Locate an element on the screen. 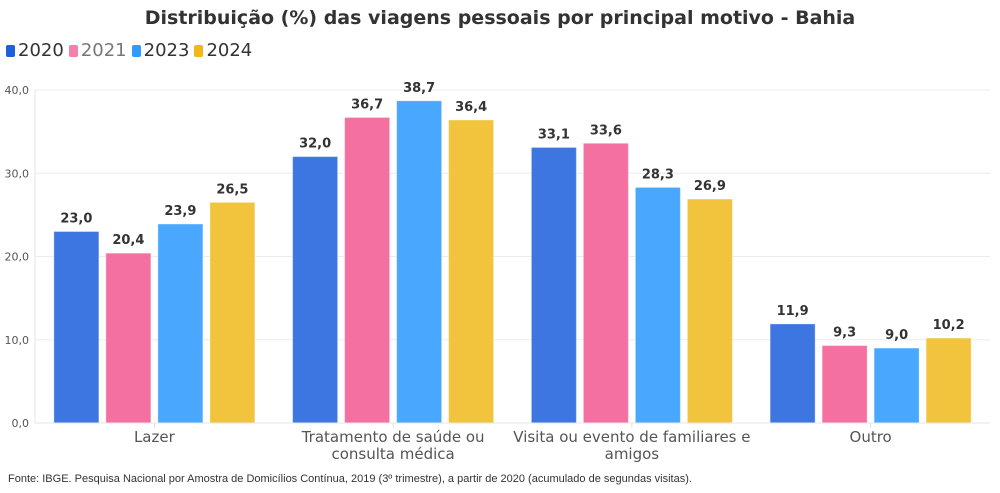 This screenshot has height=493, width=1000. legend-swatch-2021 is located at coordinates (73, 50).